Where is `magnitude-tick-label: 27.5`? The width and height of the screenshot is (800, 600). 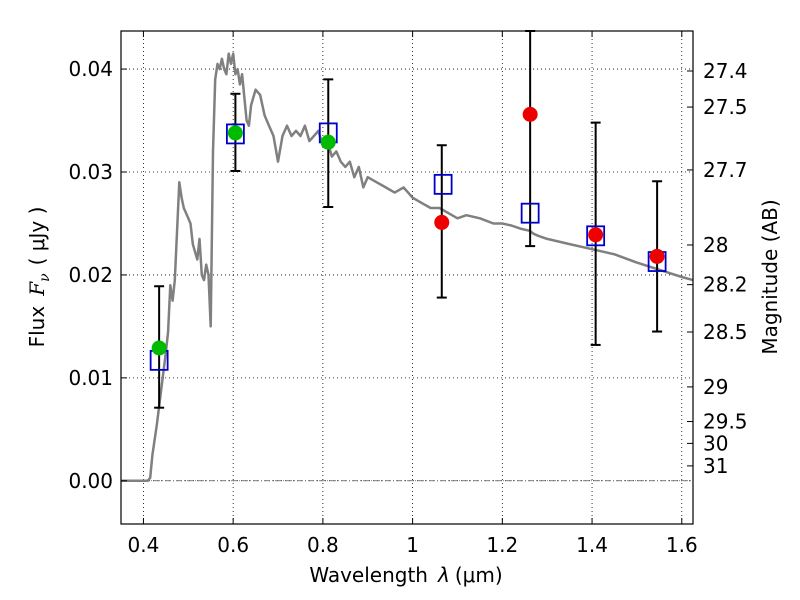 magnitude-tick-label: 27.5 is located at coordinates (725, 107).